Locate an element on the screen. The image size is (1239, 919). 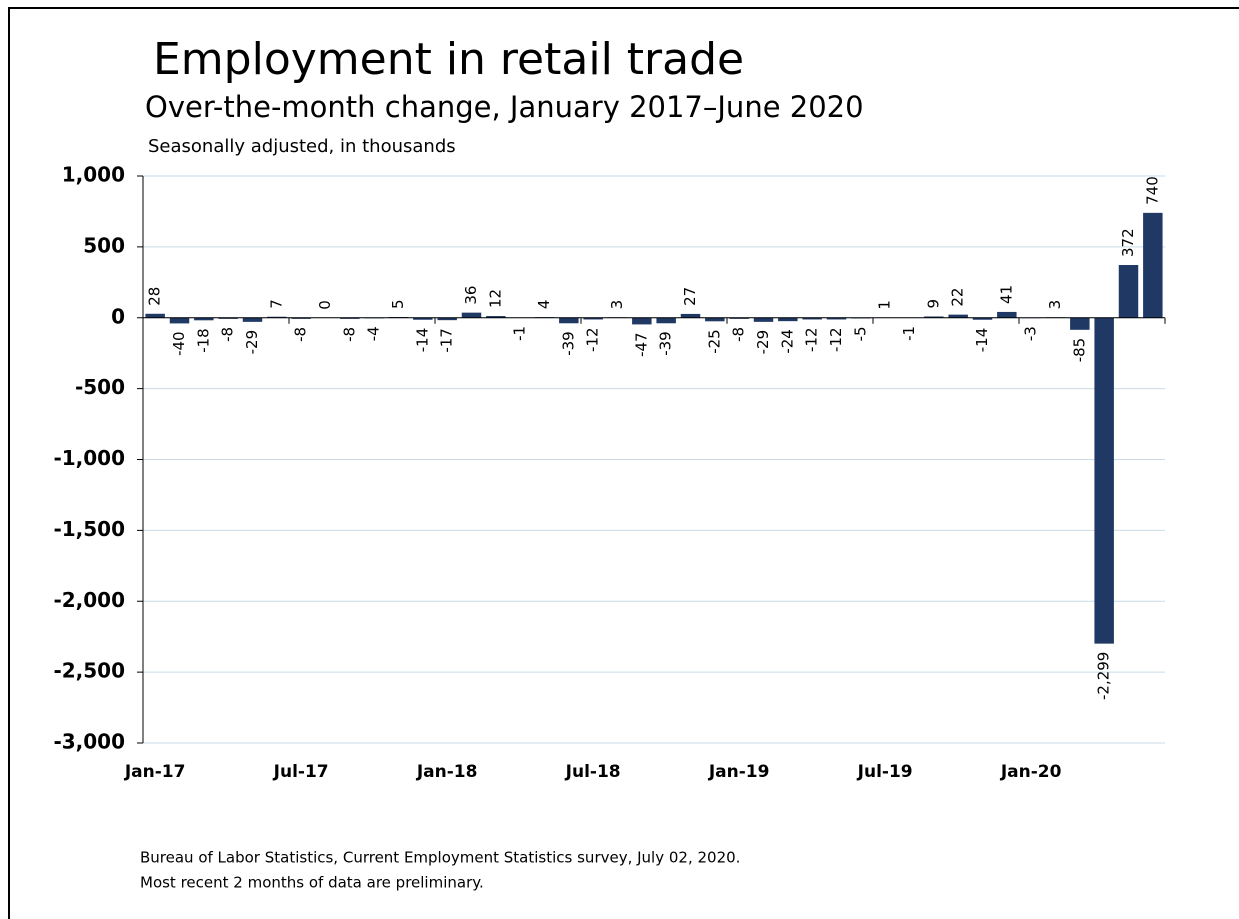
data-label: 27 is located at coordinates (690, 296).